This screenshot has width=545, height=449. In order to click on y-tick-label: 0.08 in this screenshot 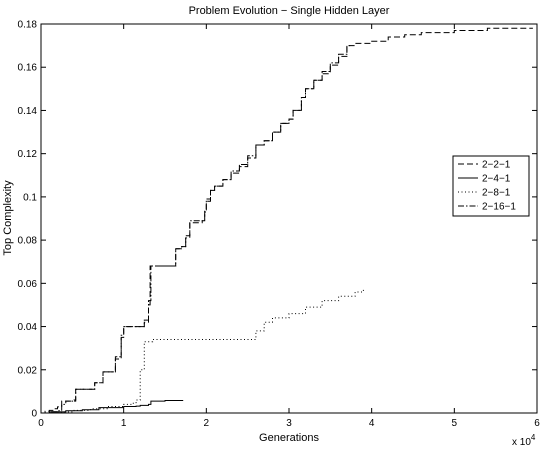, I will do `click(28, 241)`.